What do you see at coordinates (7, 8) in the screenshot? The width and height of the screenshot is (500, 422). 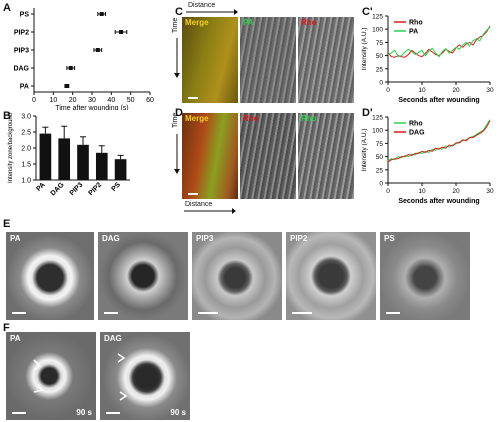 I see `panel-label-a: A` at bounding box center [7, 8].